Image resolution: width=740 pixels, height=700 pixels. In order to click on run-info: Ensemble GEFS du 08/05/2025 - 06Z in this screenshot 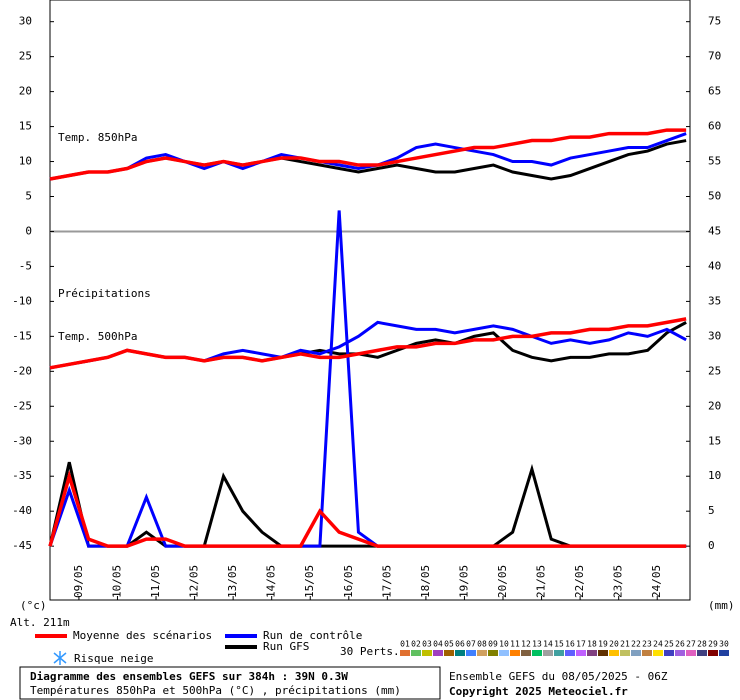, I will do `click(558, 676)`.